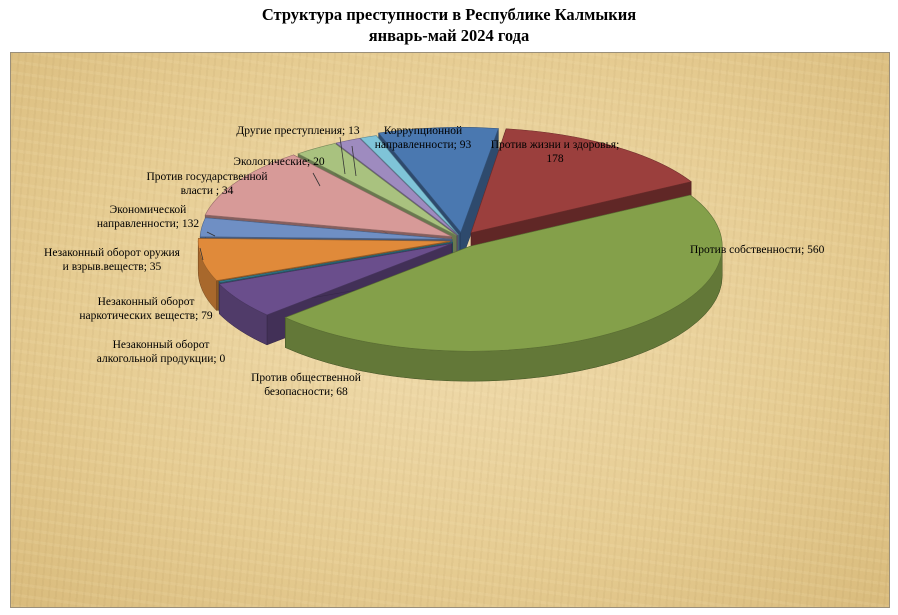 The width and height of the screenshot is (898, 615). What do you see at coordinates (146, 316) in the screenshot?
I see `data-label-4-line-1: наркотических веществ; 79` at bounding box center [146, 316].